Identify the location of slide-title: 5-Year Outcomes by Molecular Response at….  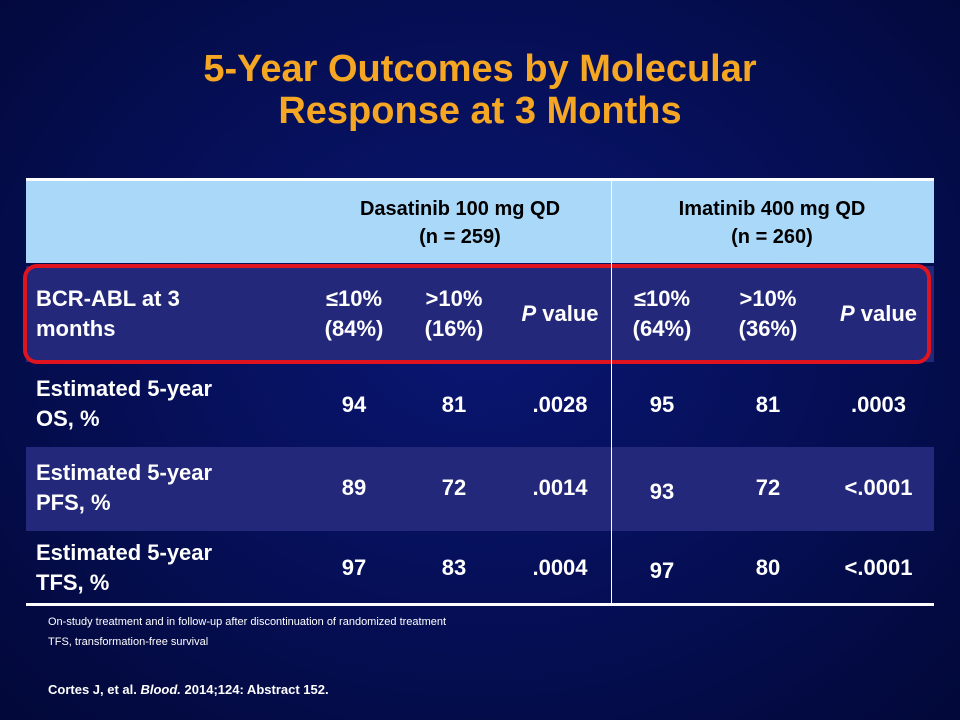
(480, 90).